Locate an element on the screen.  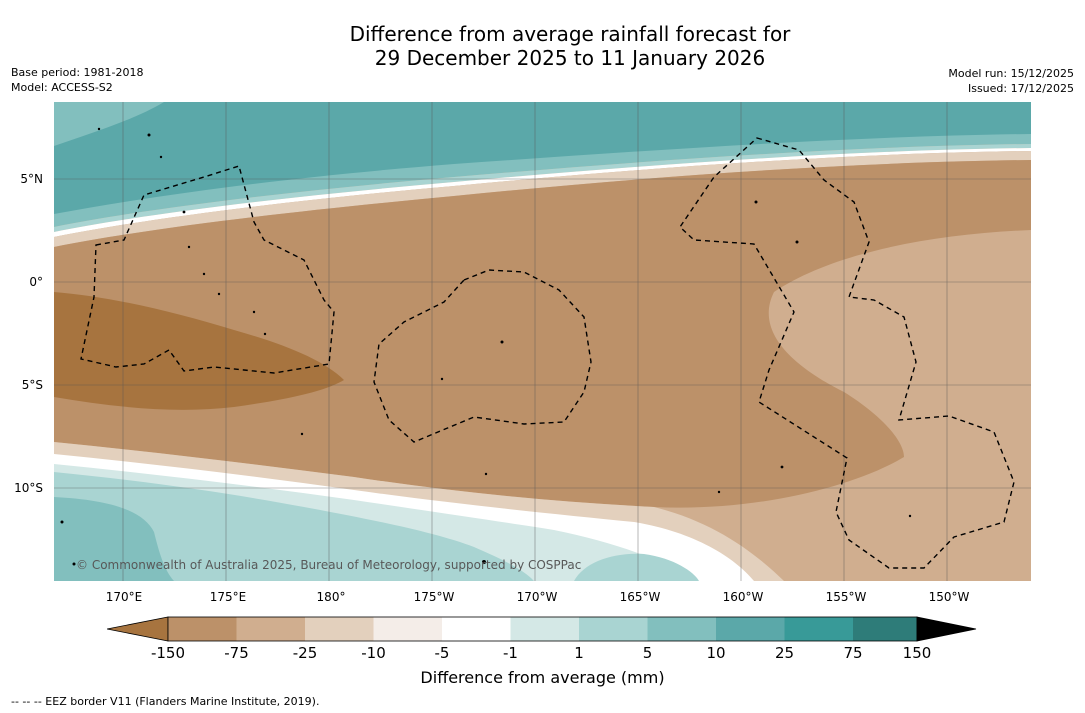
eez-kiribati-gilberts is located at coordinates (207, 269).